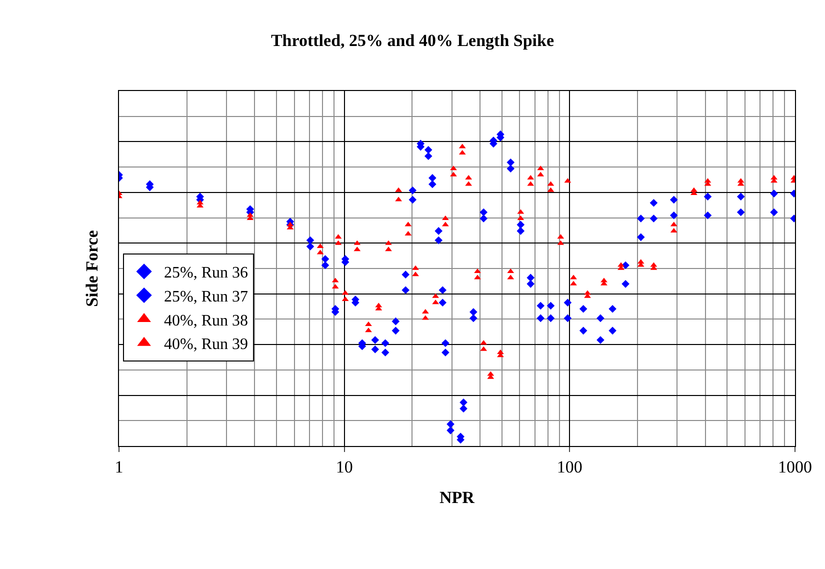 Image resolution: width=825 pixels, height=569 pixels. Describe the element at coordinates (412, 40) in the screenshot. I see `chart-title: Throttled, 25% and 40% Length Spike` at that location.